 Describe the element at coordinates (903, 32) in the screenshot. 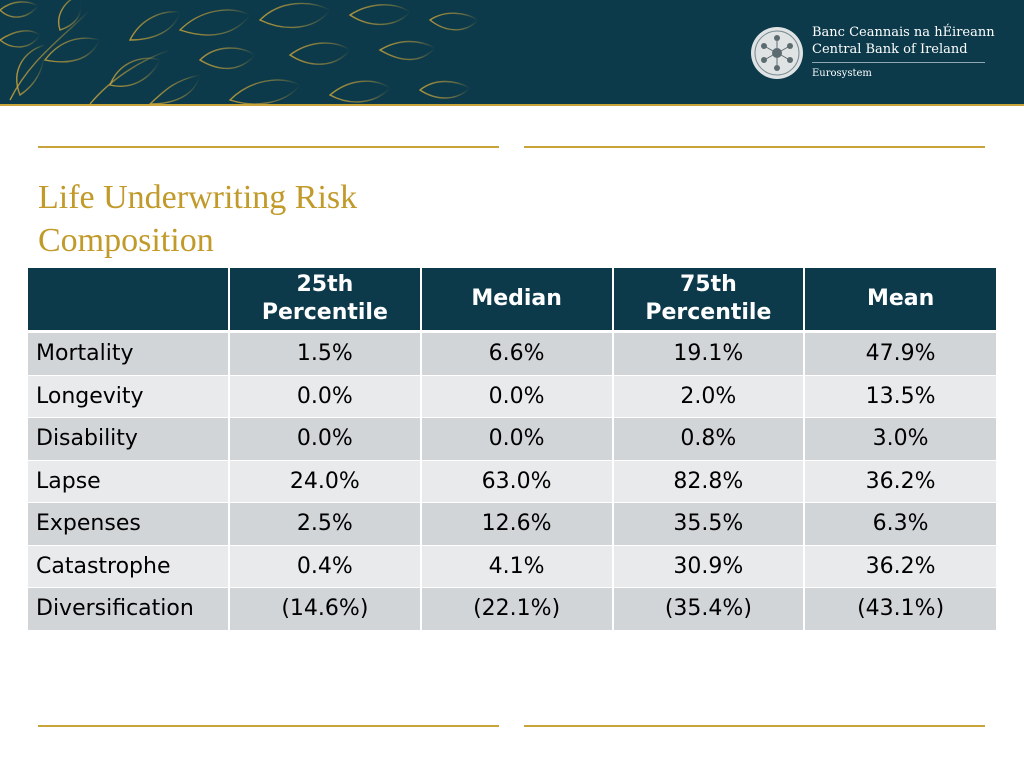

I see `bank-name-irish: Banc Ceannais na hÉireann` at that location.